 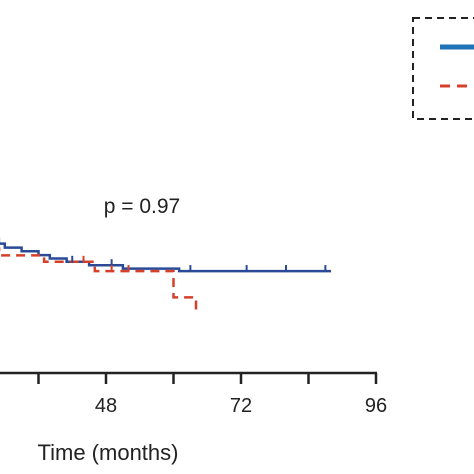 I want to click on x-axis-title: Time (months), so click(x=108, y=452).